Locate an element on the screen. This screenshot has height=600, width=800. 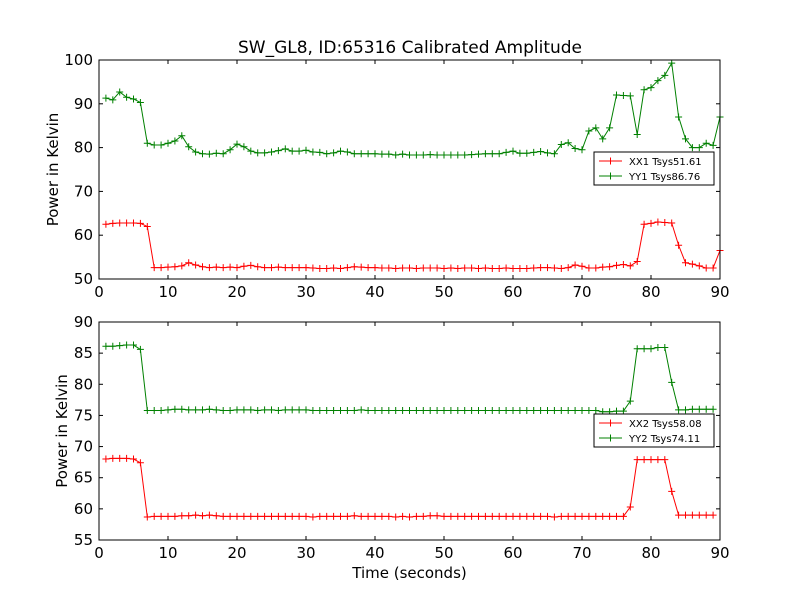
y-tick-label: 60 is located at coordinates (83, 509).